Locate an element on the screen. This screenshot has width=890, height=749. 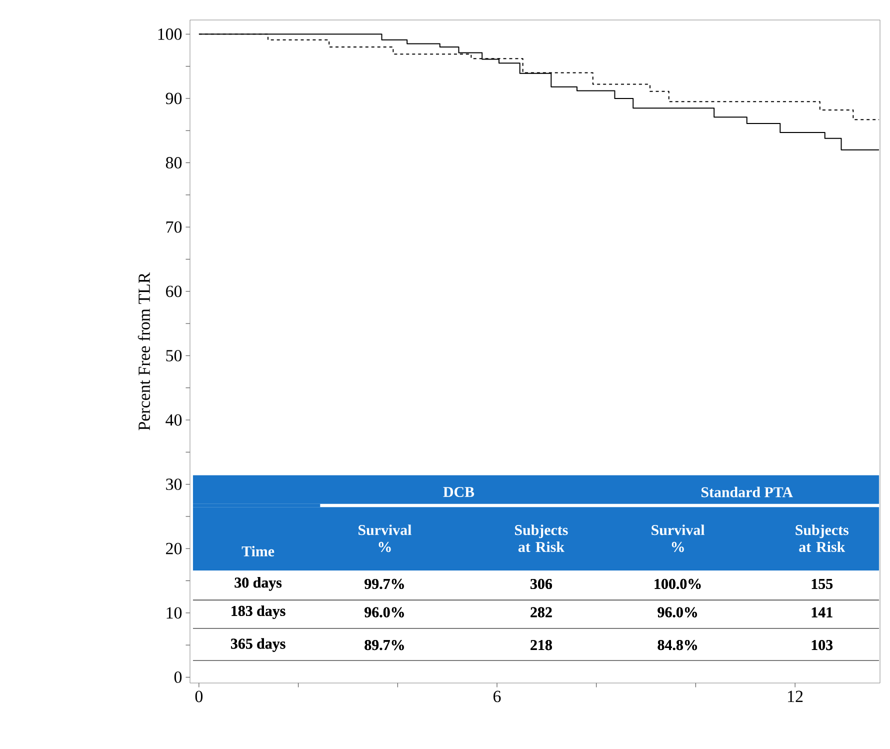
y-tick-label: 80 is located at coordinates (174, 162).